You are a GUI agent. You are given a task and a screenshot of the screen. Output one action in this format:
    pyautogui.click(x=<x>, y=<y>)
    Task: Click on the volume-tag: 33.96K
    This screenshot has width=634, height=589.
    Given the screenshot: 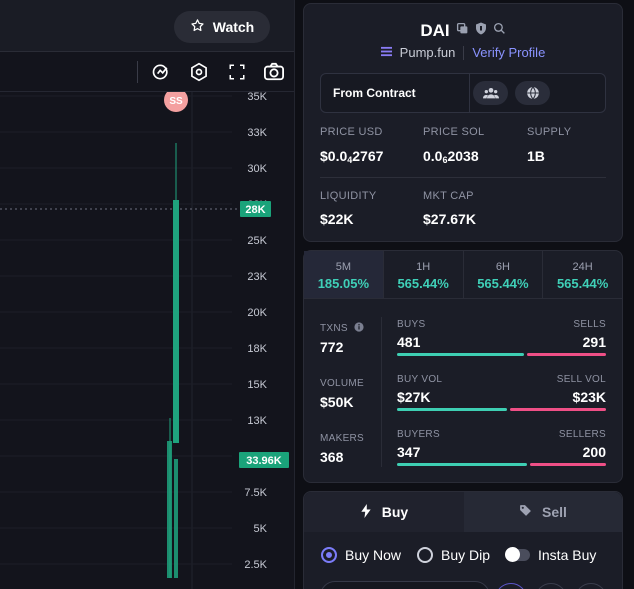 What is the action you would take?
    pyautogui.click(x=264, y=461)
    